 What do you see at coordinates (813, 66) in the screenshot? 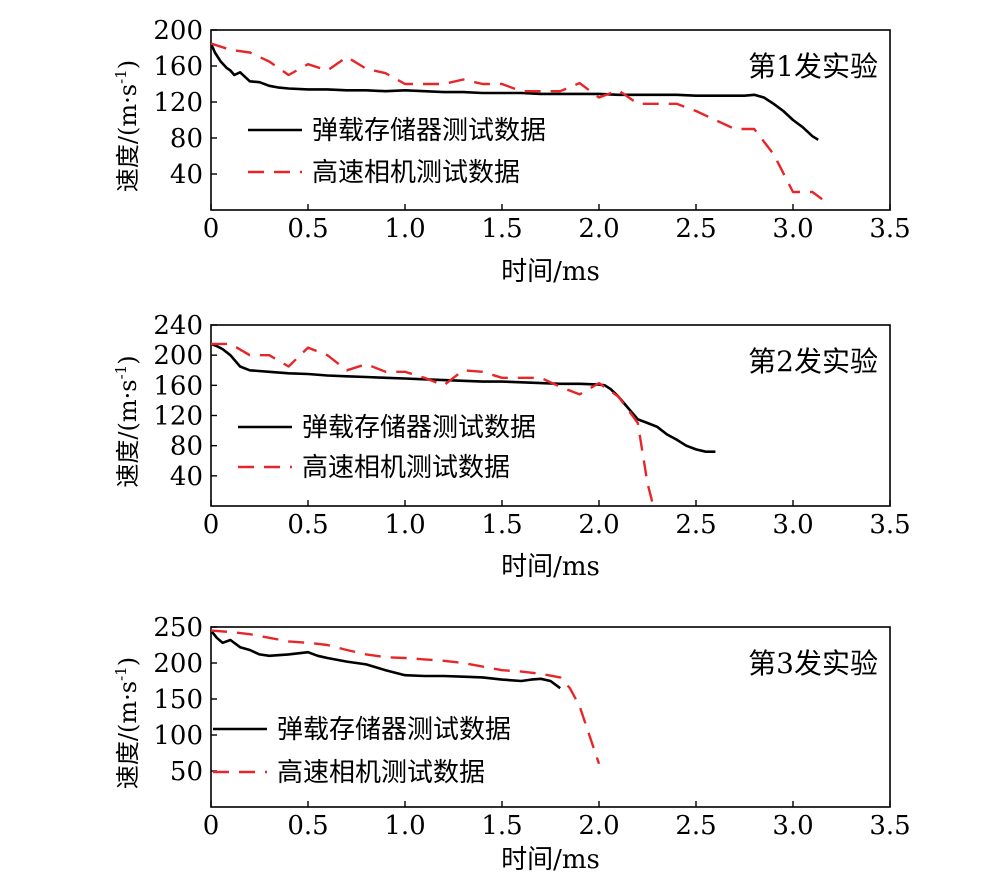
I see `panel-annotation: 第1发实验` at bounding box center [813, 66].